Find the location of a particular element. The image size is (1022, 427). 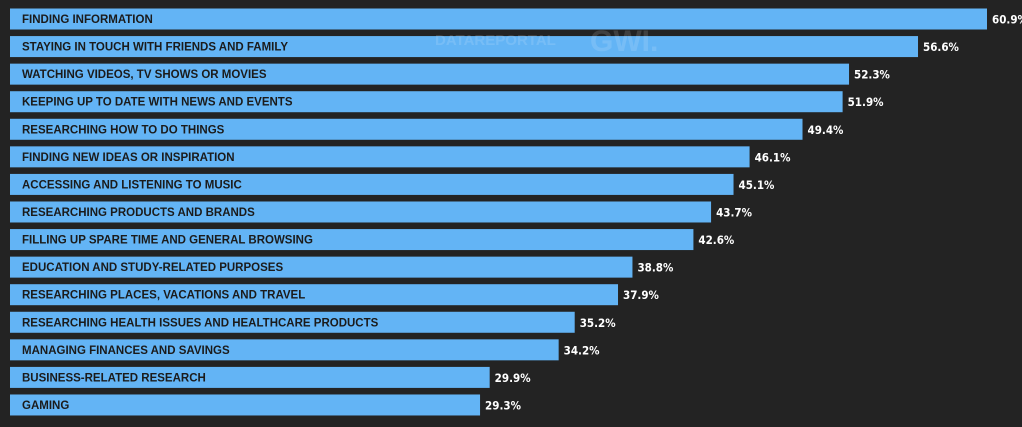

value-label: 35.2% is located at coordinates (598, 323).